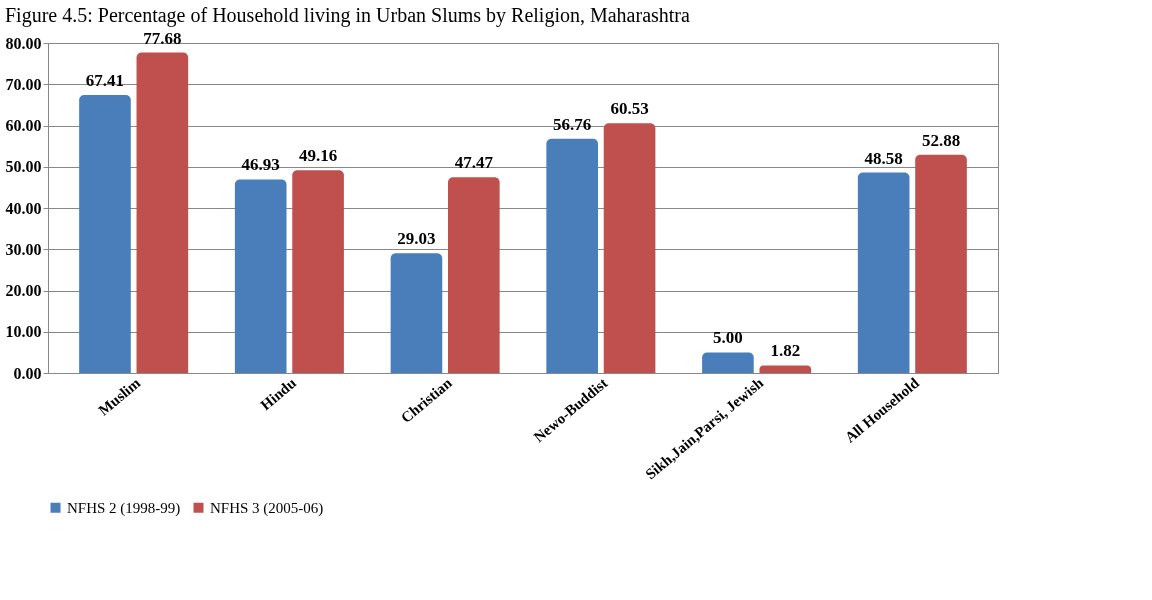 This screenshot has width=1152, height=600. I want to click on text: 56.76, so click(572, 124).